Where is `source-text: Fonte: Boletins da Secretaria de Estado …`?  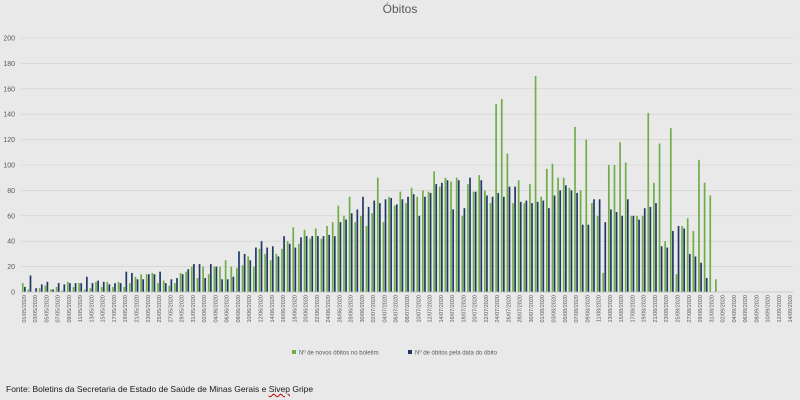
source-text: Fonte: Boletins da Secretaria de Estado … is located at coordinates (137, 389).